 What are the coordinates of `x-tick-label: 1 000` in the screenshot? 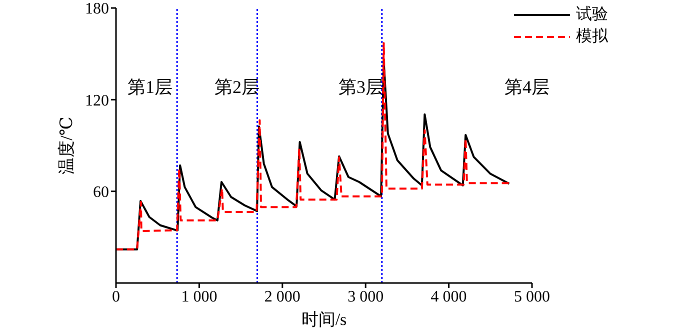 It's located at (199, 297).